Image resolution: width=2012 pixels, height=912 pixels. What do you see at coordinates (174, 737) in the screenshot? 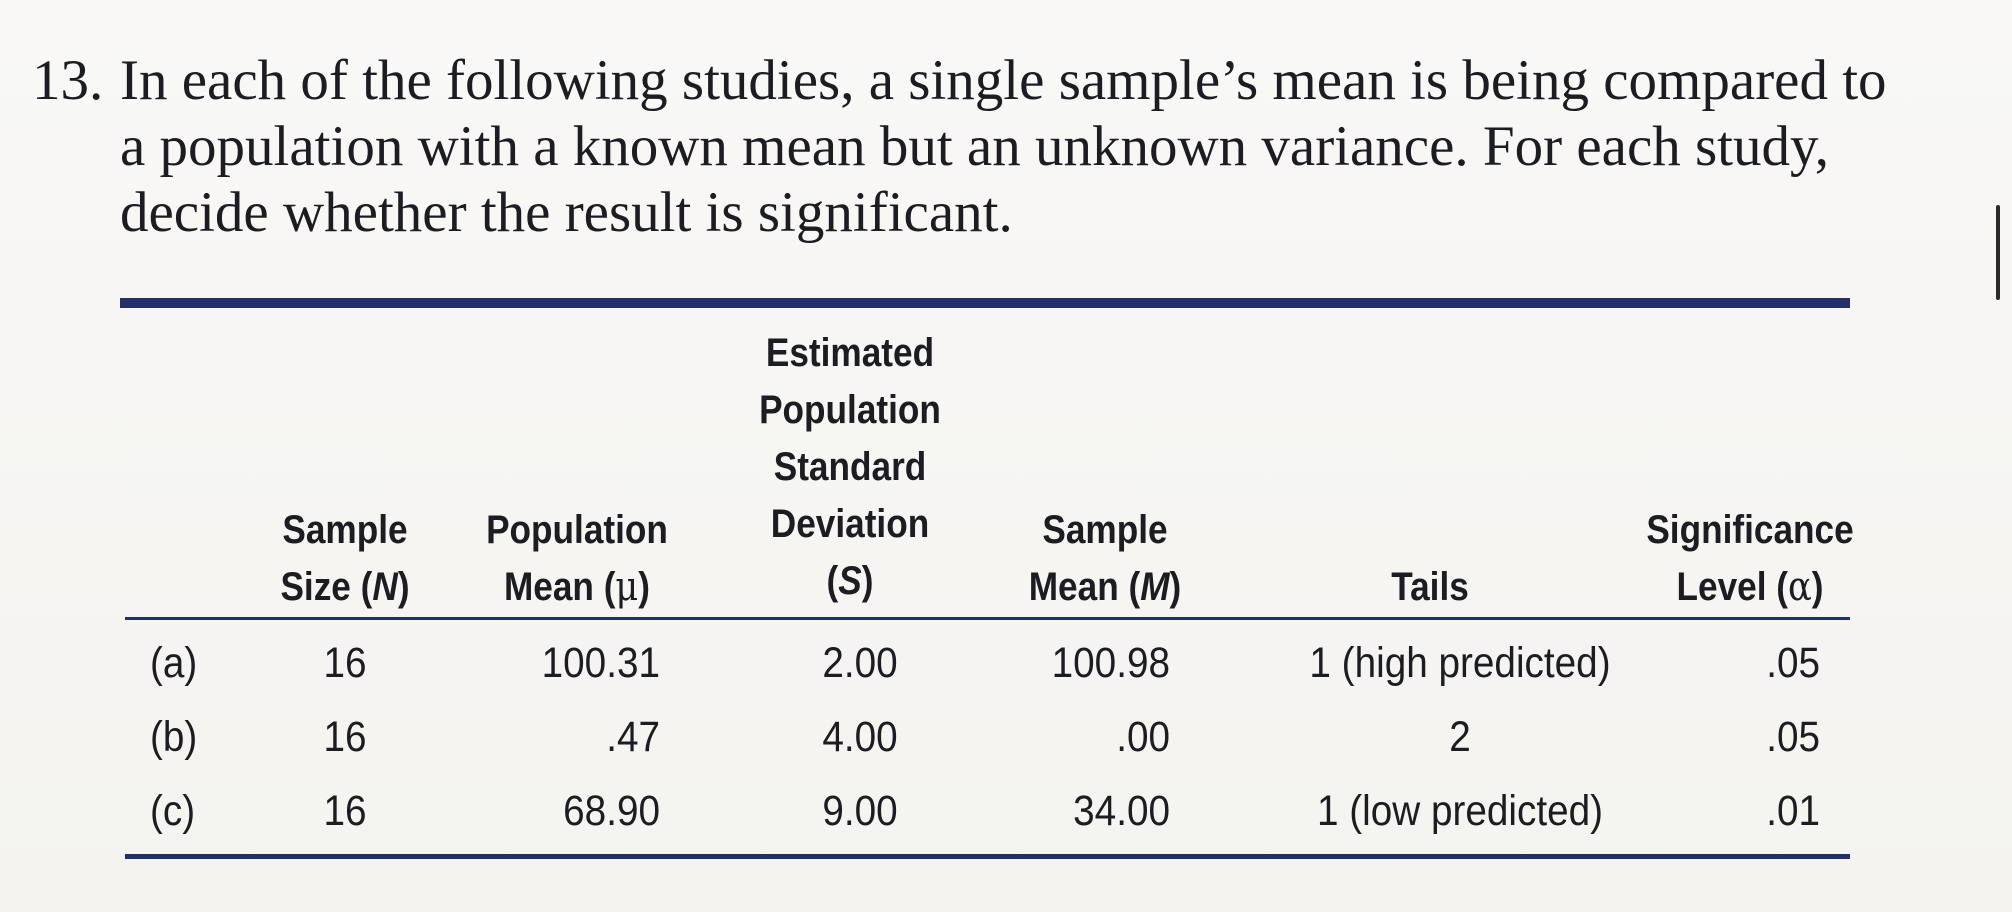
I see `row-label: (b)` at bounding box center [174, 737].